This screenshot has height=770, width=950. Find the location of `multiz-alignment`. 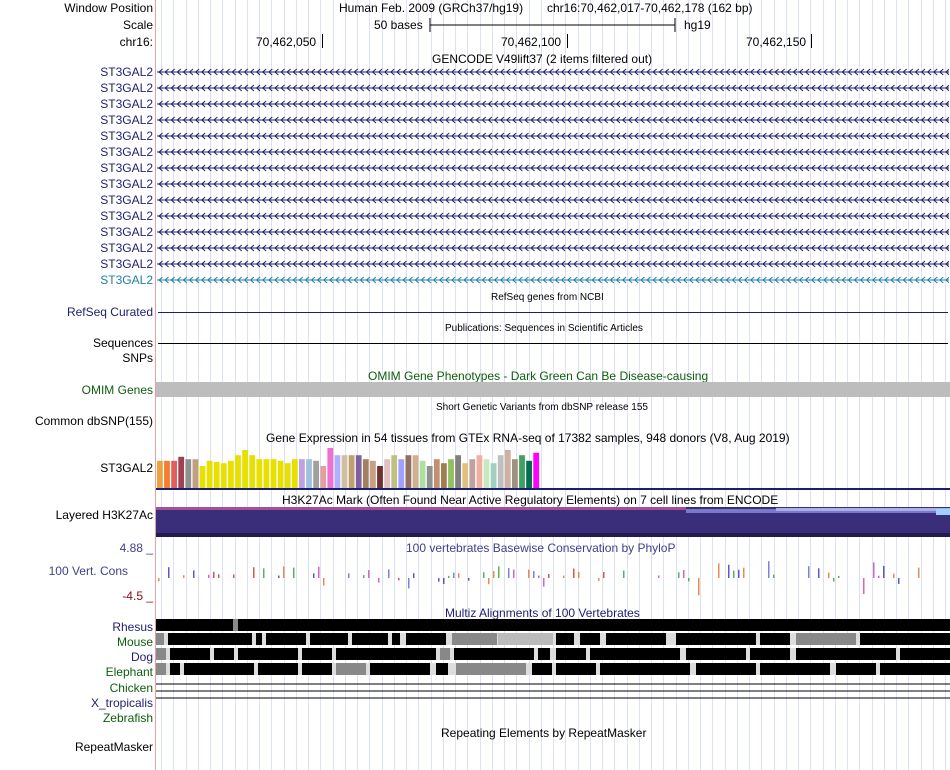

multiz-alignment is located at coordinates (553, 663).